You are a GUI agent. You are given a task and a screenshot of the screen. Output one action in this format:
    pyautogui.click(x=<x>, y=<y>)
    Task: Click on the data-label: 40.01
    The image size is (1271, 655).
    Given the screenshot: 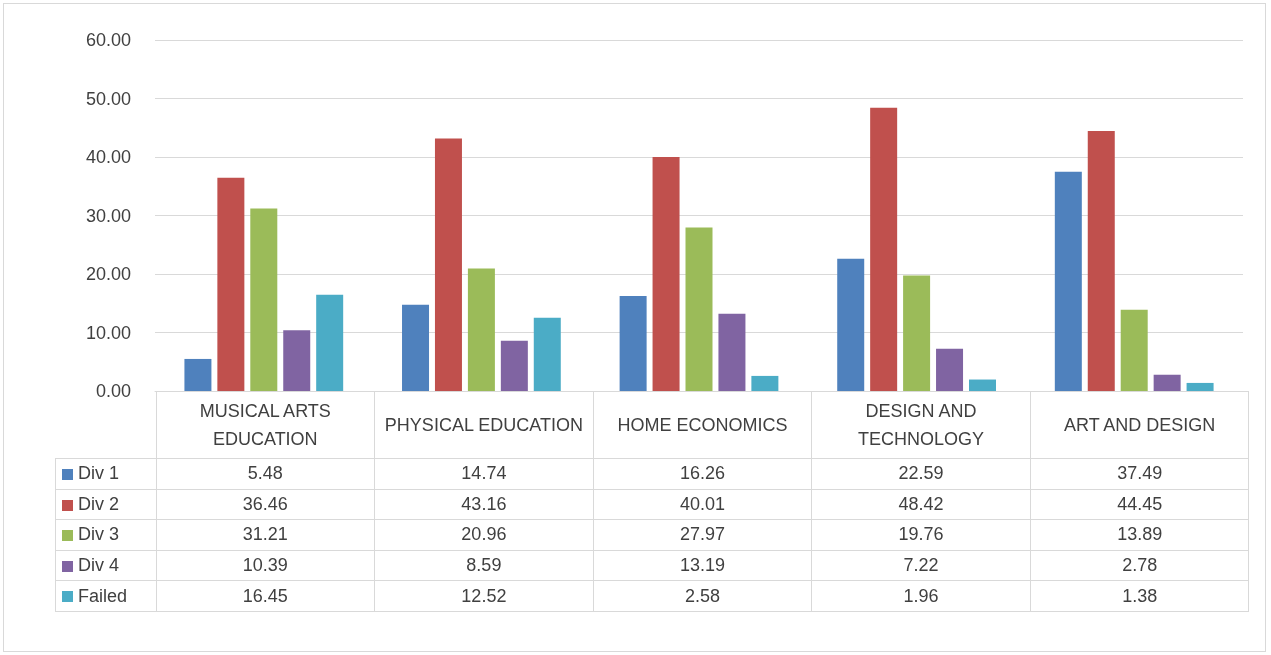 What is the action you would take?
    pyautogui.click(x=702, y=504)
    